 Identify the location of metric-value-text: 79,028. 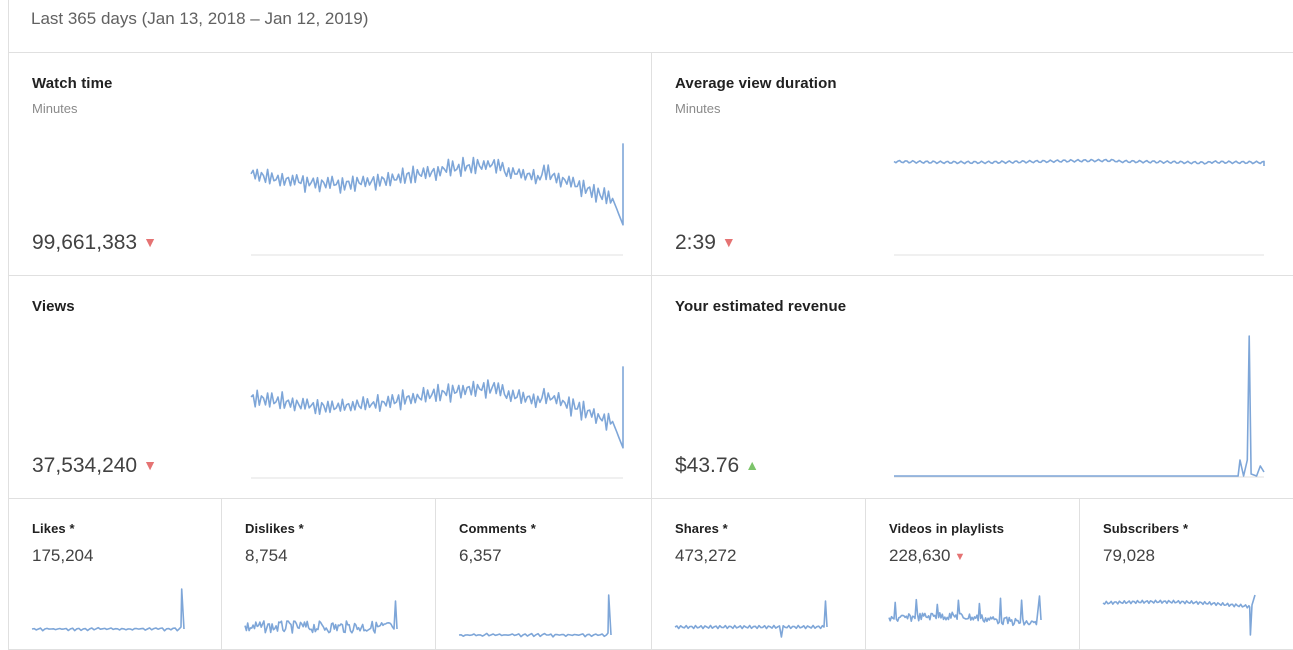
(1129, 555).